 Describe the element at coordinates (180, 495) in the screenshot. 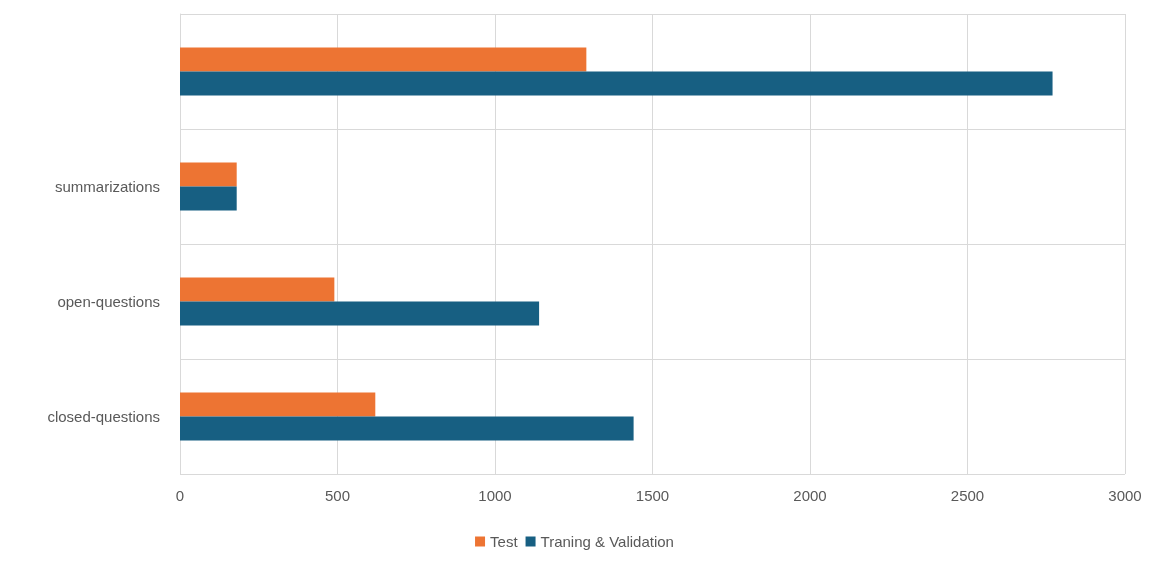

I see `x-tick-label: 0` at that location.